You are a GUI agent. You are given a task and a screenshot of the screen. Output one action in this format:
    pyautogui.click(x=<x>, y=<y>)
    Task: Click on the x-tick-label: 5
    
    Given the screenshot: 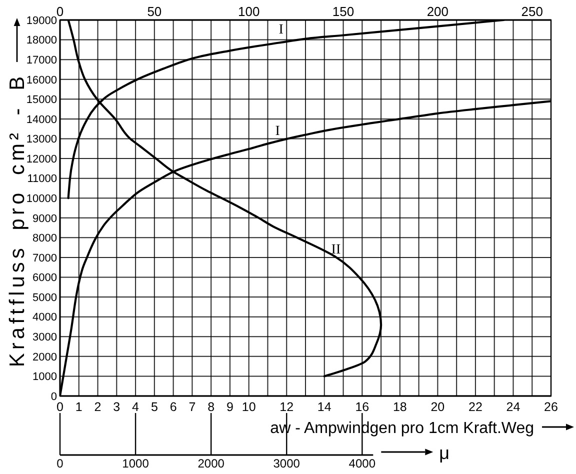 What is the action you would take?
    pyautogui.click(x=154, y=407)
    